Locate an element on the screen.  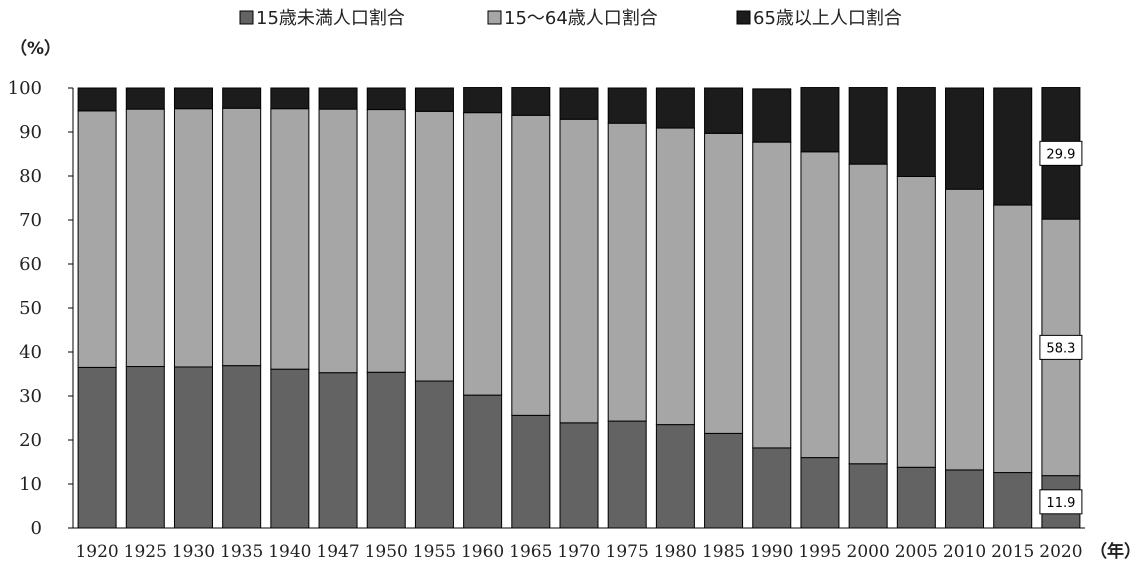
legend-label: 15〜64歳人口割合 is located at coordinates (581, 18).